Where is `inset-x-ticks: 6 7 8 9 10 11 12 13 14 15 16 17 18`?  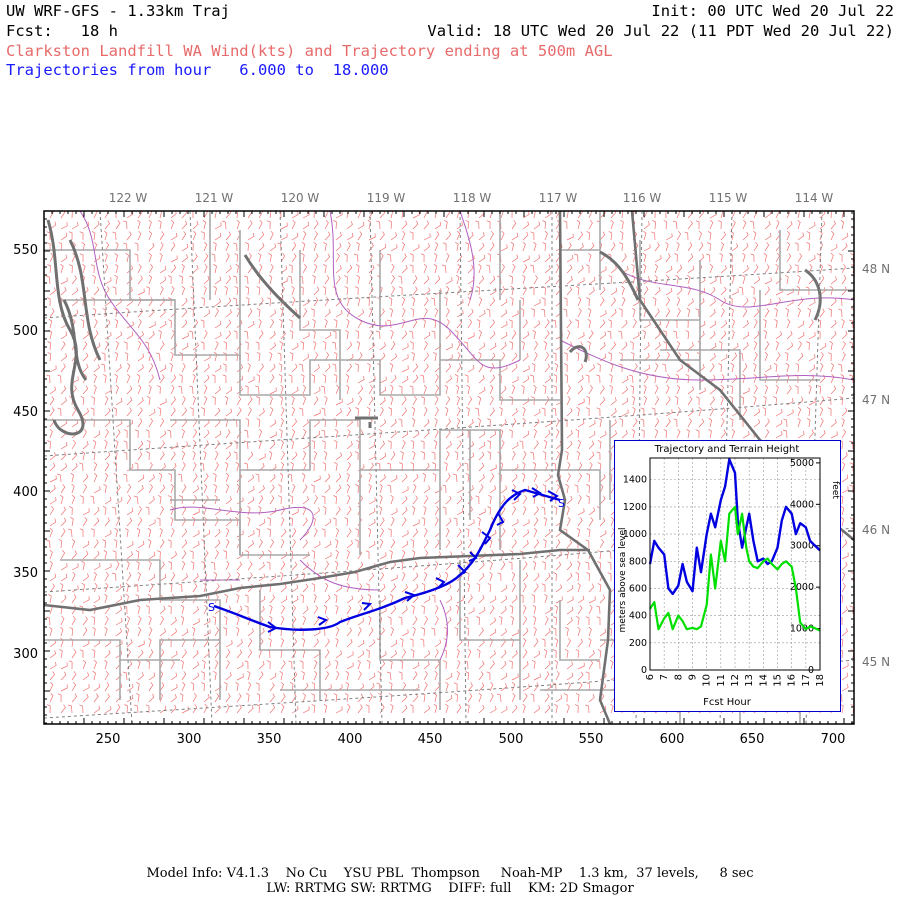 inset-x-ticks: 6 7 8 9 10 11 12 13 14 15 16 17 18 is located at coordinates (735, 680).